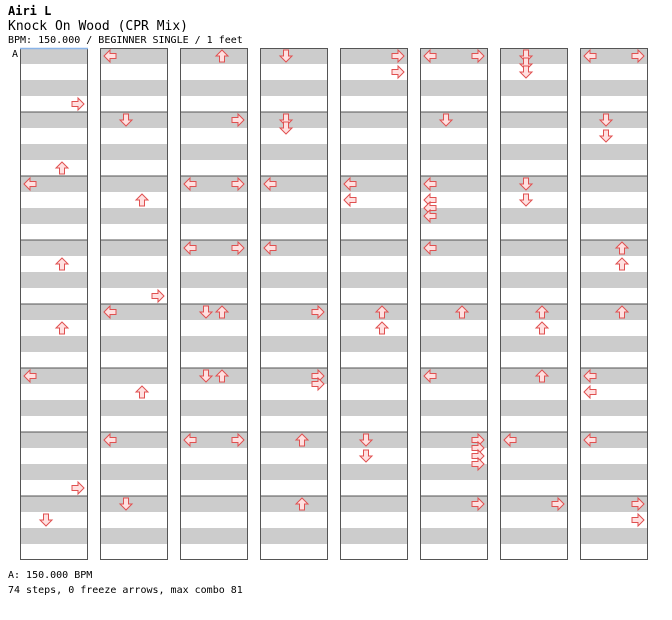 The height and width of the screenshot is (620, 672). Describe the element at coordinates (98, 26) in the screenshot. I see `song-title: Knock On Wood (CPR Mix)` at that location.